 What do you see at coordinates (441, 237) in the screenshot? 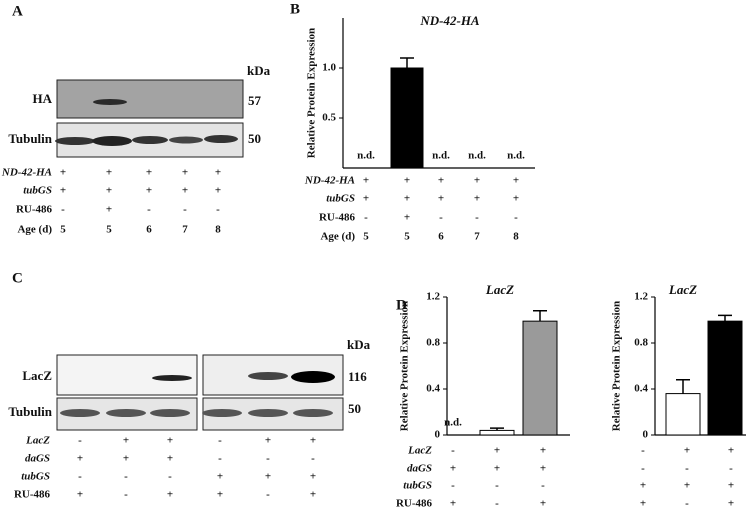
I see `condition-value: 6` at bounding box center [441, 237].